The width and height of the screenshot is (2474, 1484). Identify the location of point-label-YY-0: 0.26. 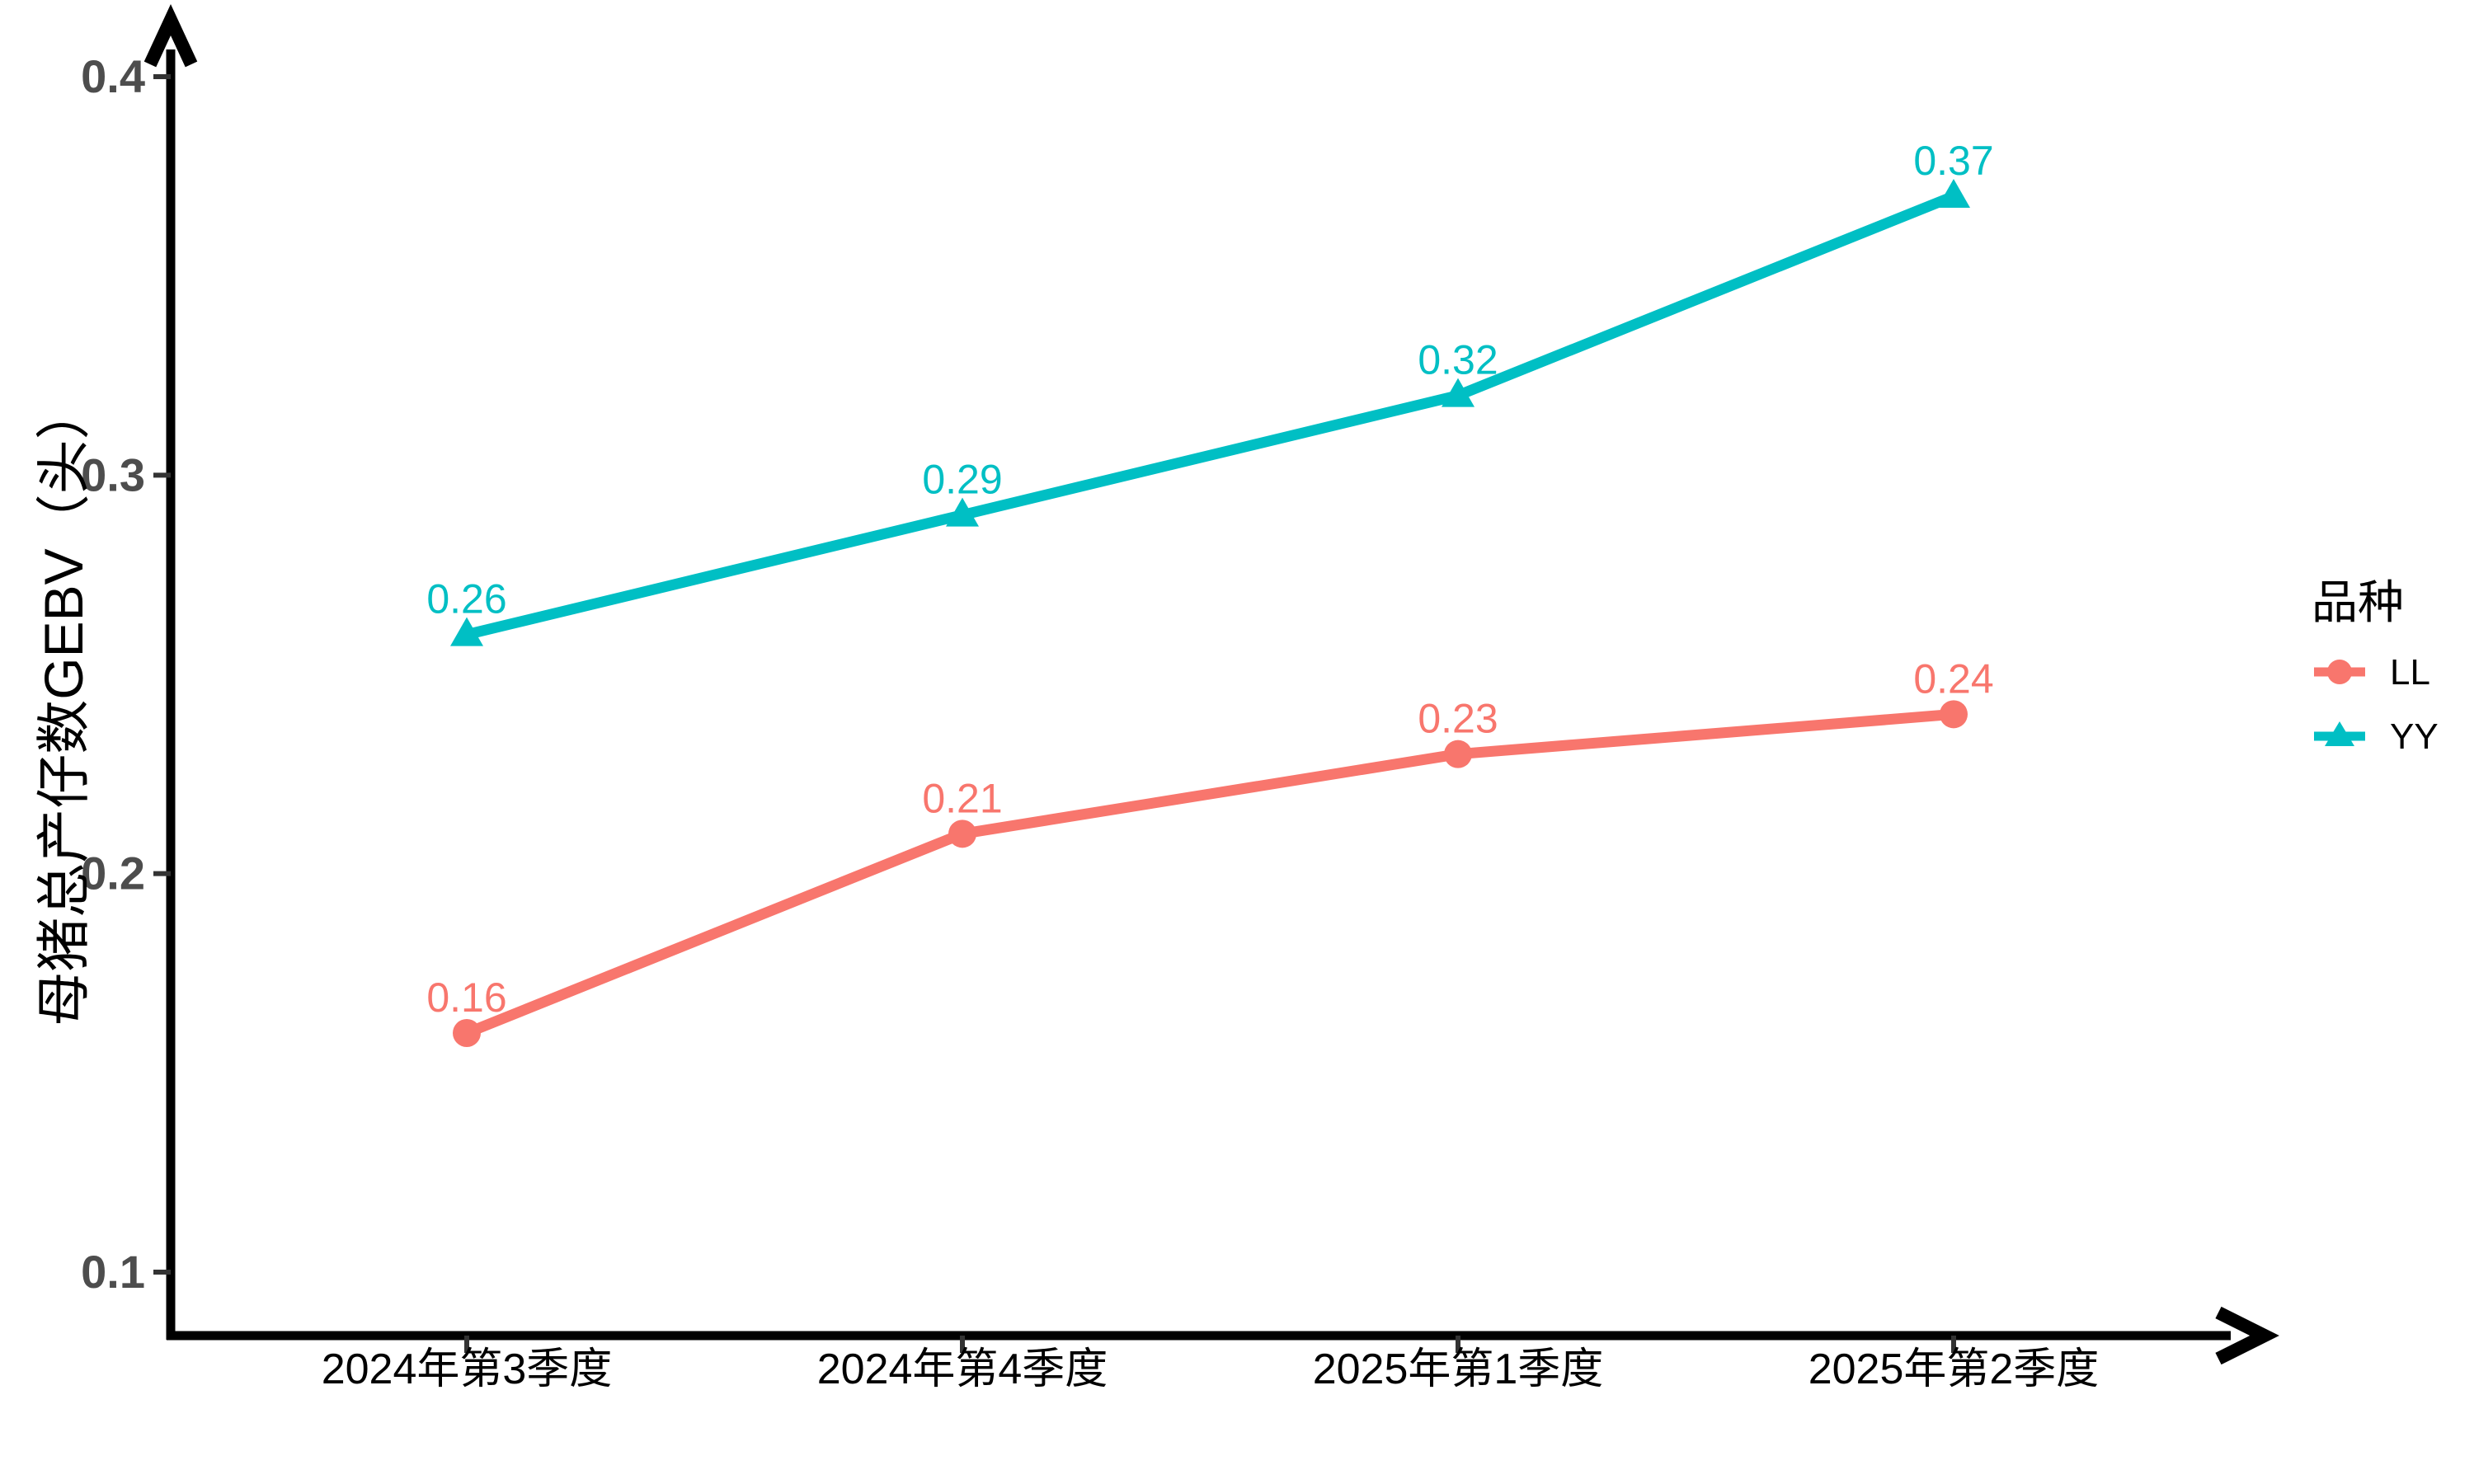
(466, 599).